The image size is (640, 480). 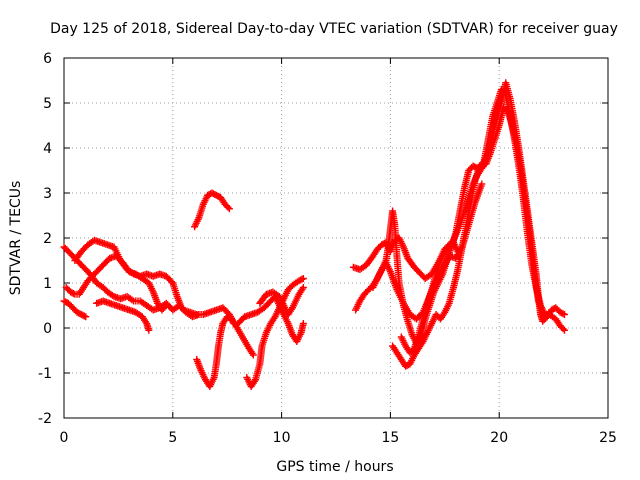 I want to click on y-tick-label: 1, so click(x=47, y=284).